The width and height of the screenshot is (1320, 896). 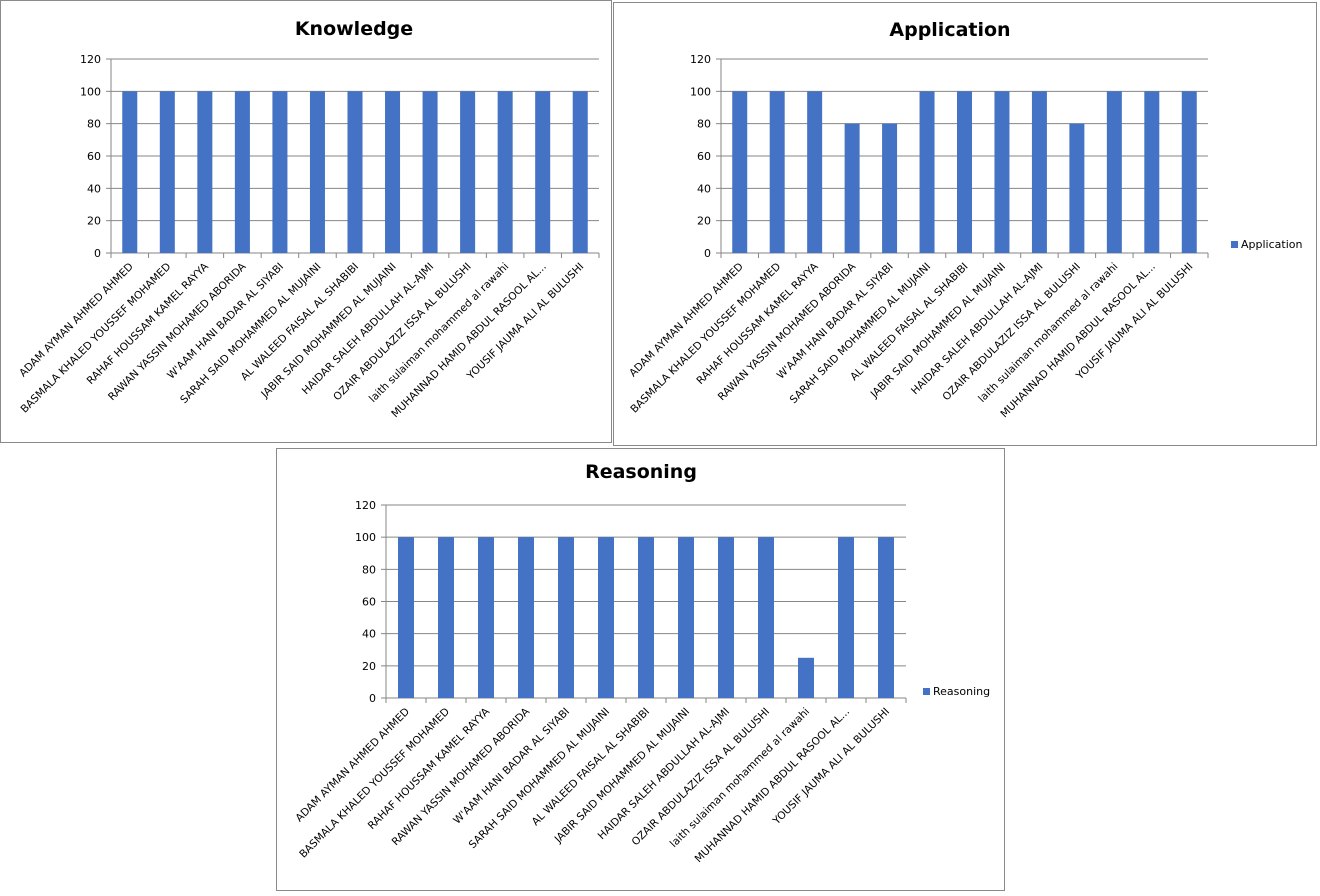 What do you see at coordinates (354, 29) in the screenshot?
I see `chart-title: Knowledge` at bounding box center [354, 29].